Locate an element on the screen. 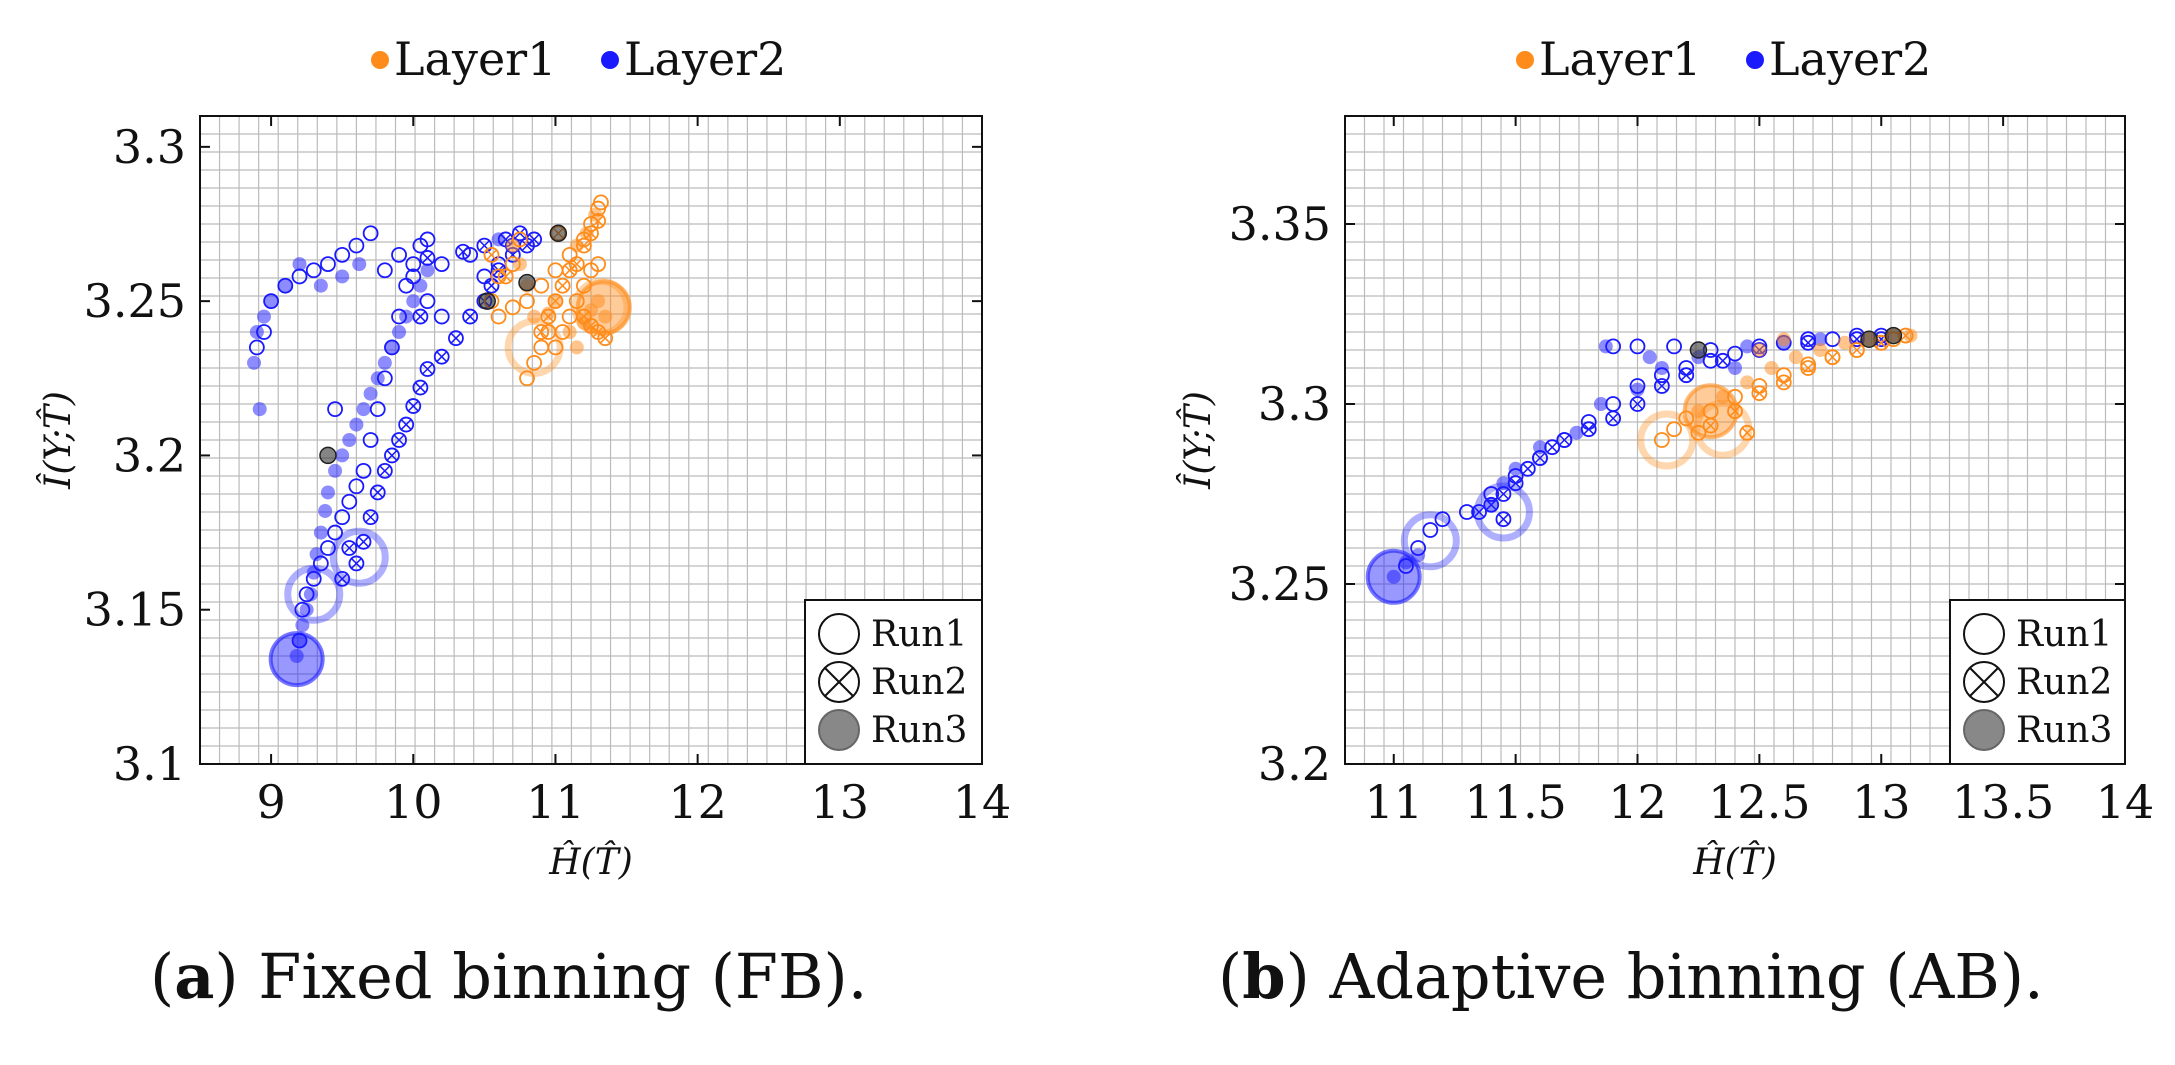 This screenshot has width=2175, height=1065. x-tick-label: 12.5 is located at coordinates (1759, 802).